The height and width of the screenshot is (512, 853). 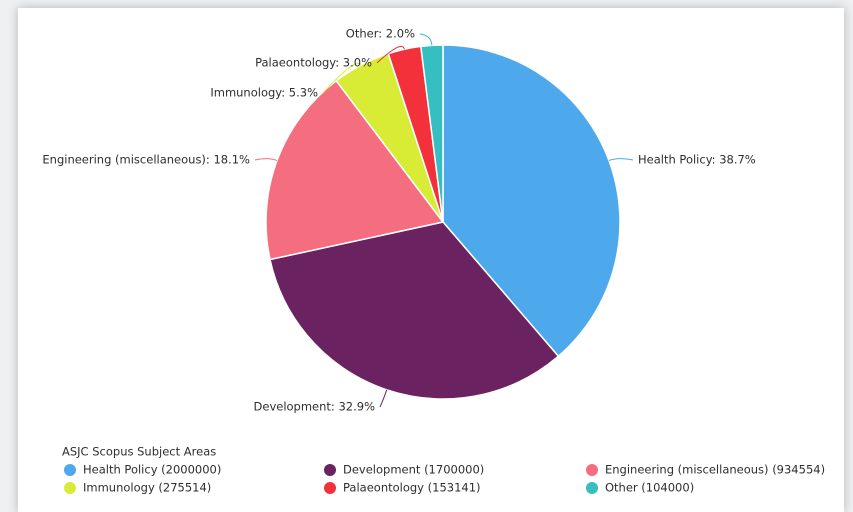 What do you see at coordinates (146, 160) in the screenshot?
I see `data-label: Engineering (miscellaneous): 18.1%` at bounding box center [146, 160].